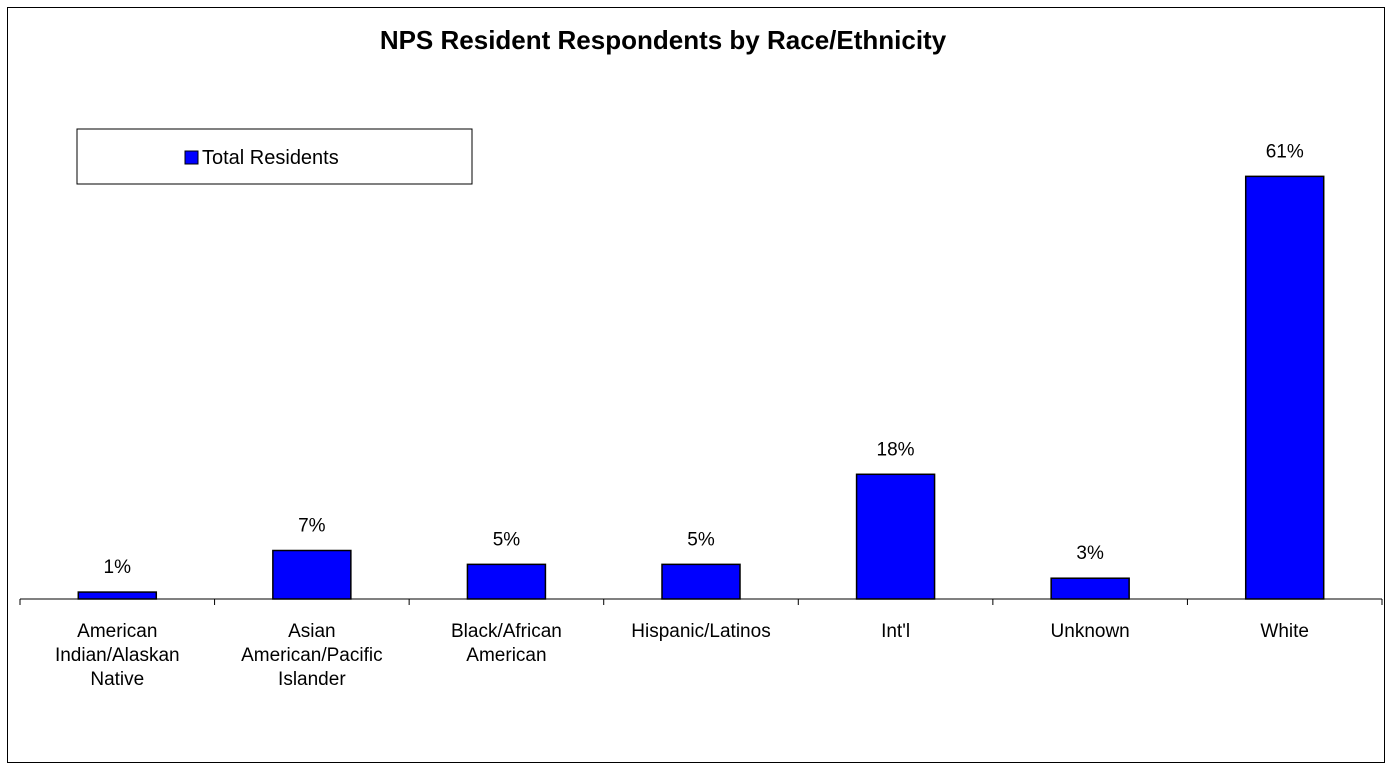 Image resolution: width=1391 pixels, height=769 pixels. I want to click on x-tick-label-line: Unknown, so click(1090, 631).